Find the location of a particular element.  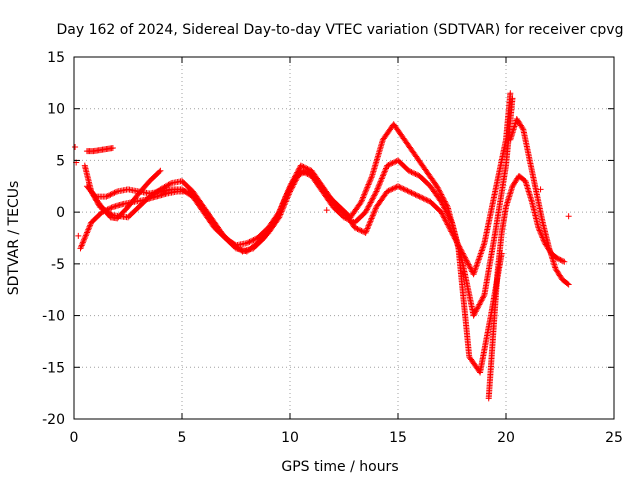

y-tick-label: -5 is located at coordinates (58, 265).